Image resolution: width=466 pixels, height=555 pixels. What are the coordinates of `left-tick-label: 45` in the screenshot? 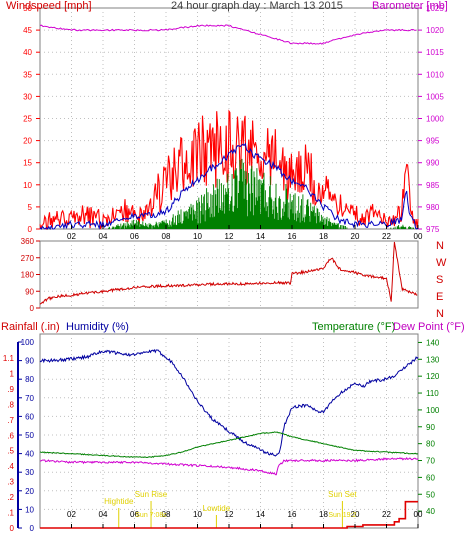 It's located at (27, 30).